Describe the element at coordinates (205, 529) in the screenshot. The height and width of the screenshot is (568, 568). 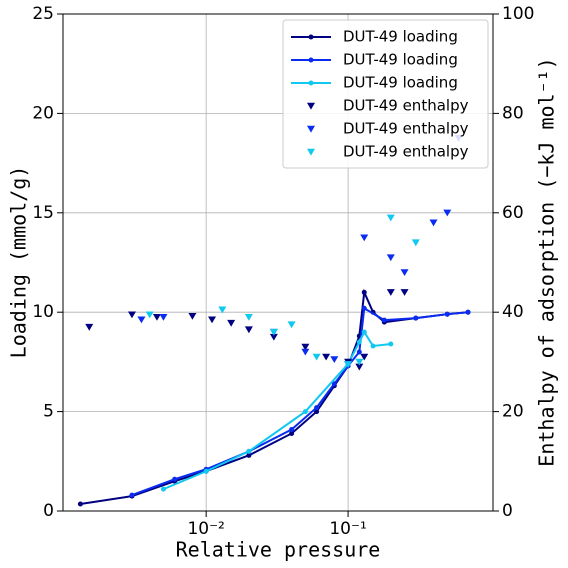
I see `x-tick-label: 10⁻²` at that location.